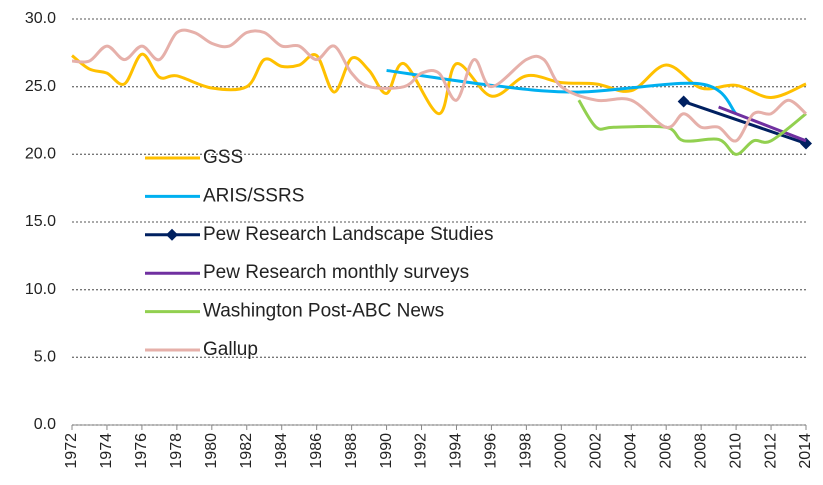 Image resolution: width=823 pixels, height=485 pixels. Describe the element at coordinates (421, 451) in the screenshot. I see `x-tick-label: 1992` at that location.